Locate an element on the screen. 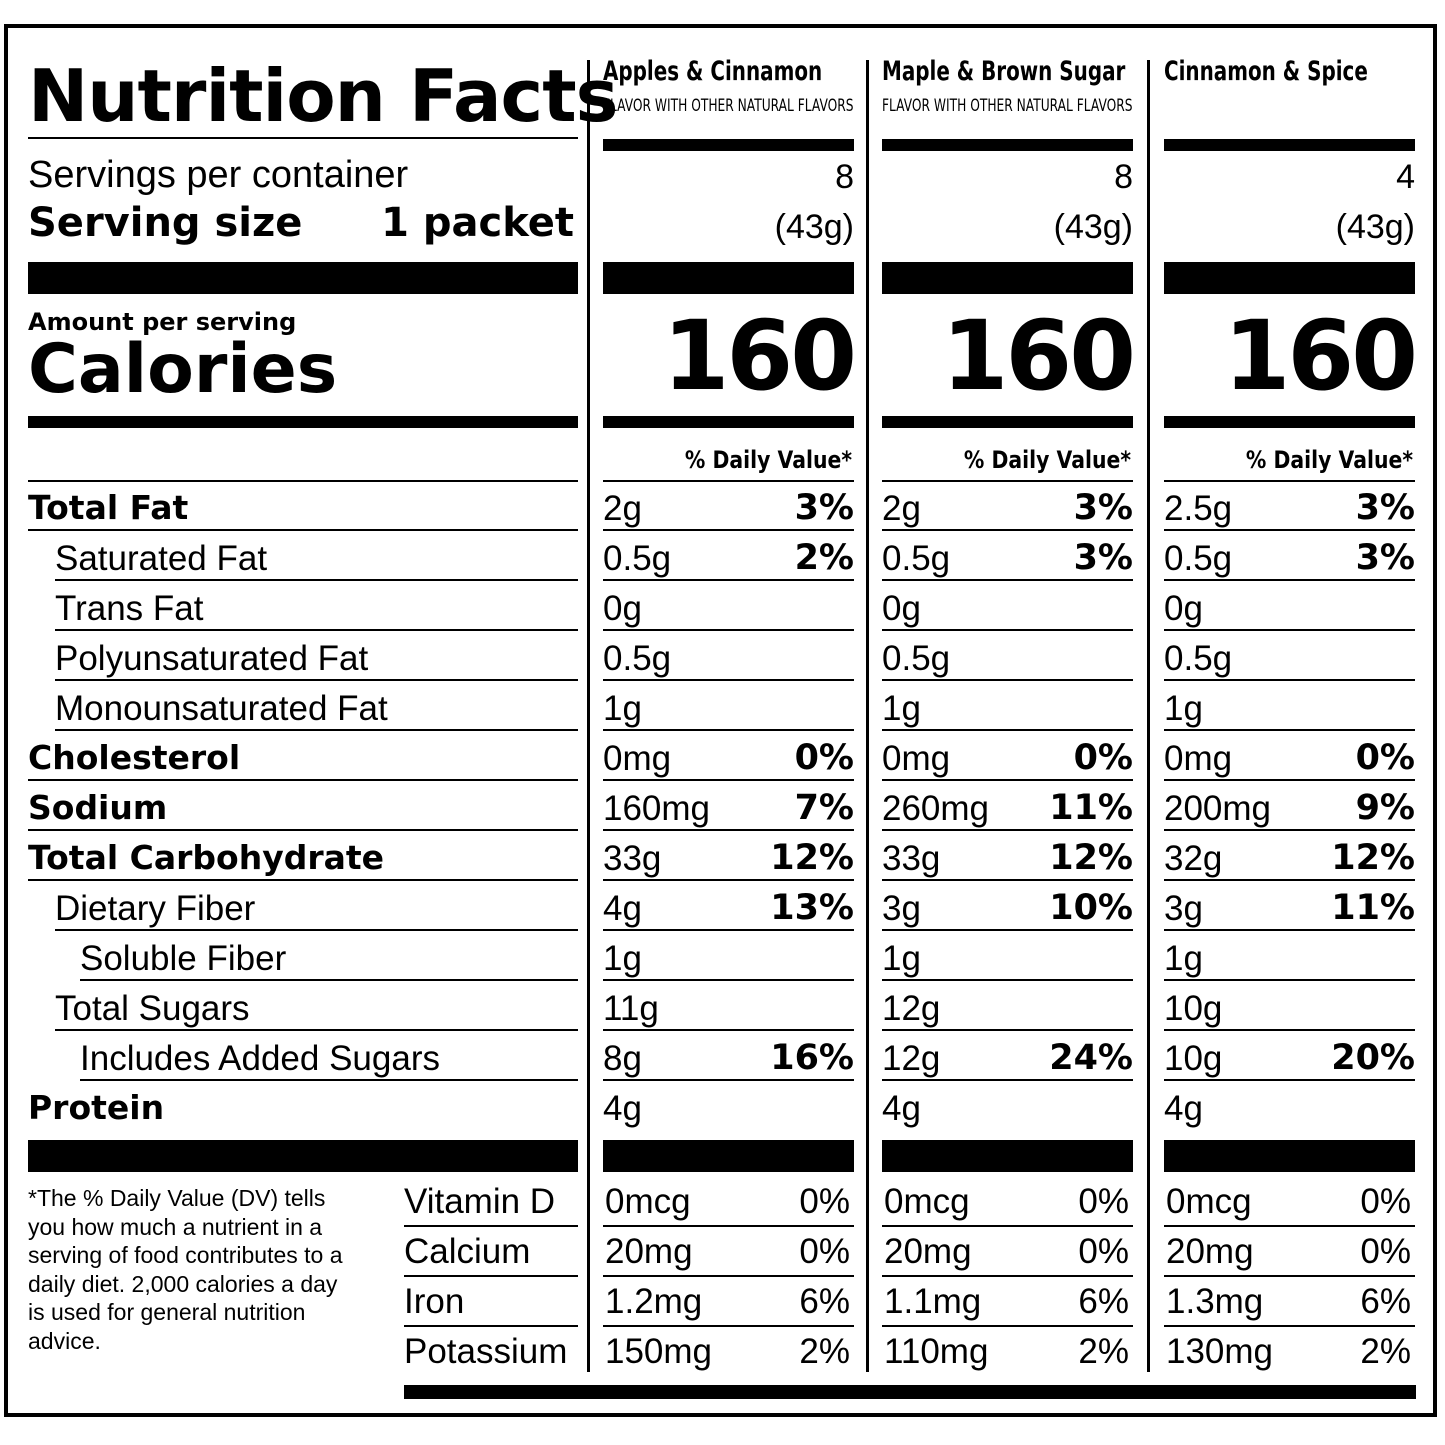  dv-divider-column is located at coordinates (1007, 481).